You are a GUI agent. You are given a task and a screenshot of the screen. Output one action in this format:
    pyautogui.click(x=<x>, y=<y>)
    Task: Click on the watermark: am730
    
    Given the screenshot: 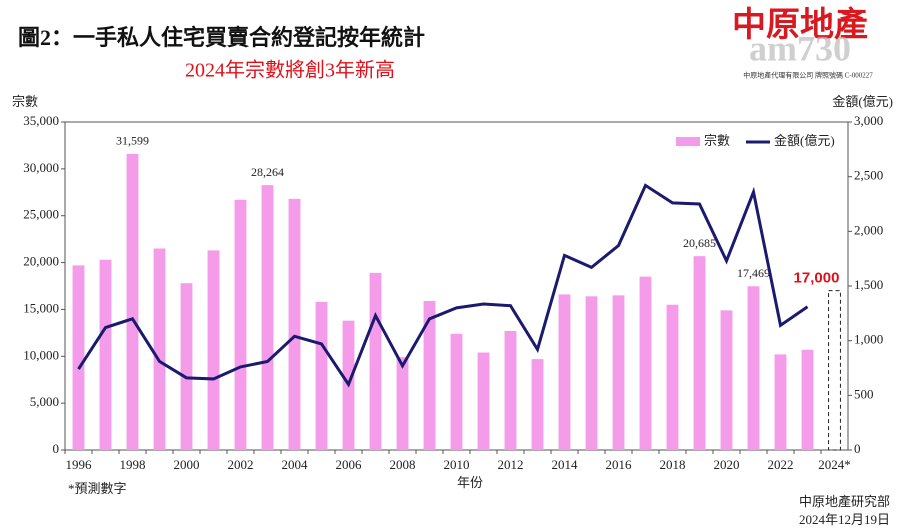 What is the action you would take?
    pyautogui.click(x=800, y=48)
    